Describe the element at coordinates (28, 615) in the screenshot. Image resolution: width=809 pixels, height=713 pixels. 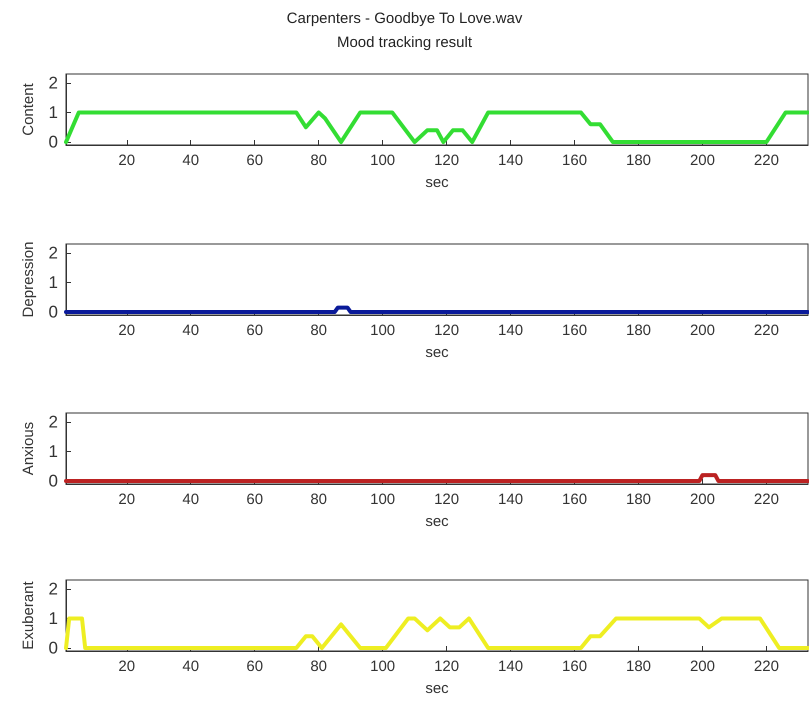
I see `y-axis-title: Exuberant` at that location.